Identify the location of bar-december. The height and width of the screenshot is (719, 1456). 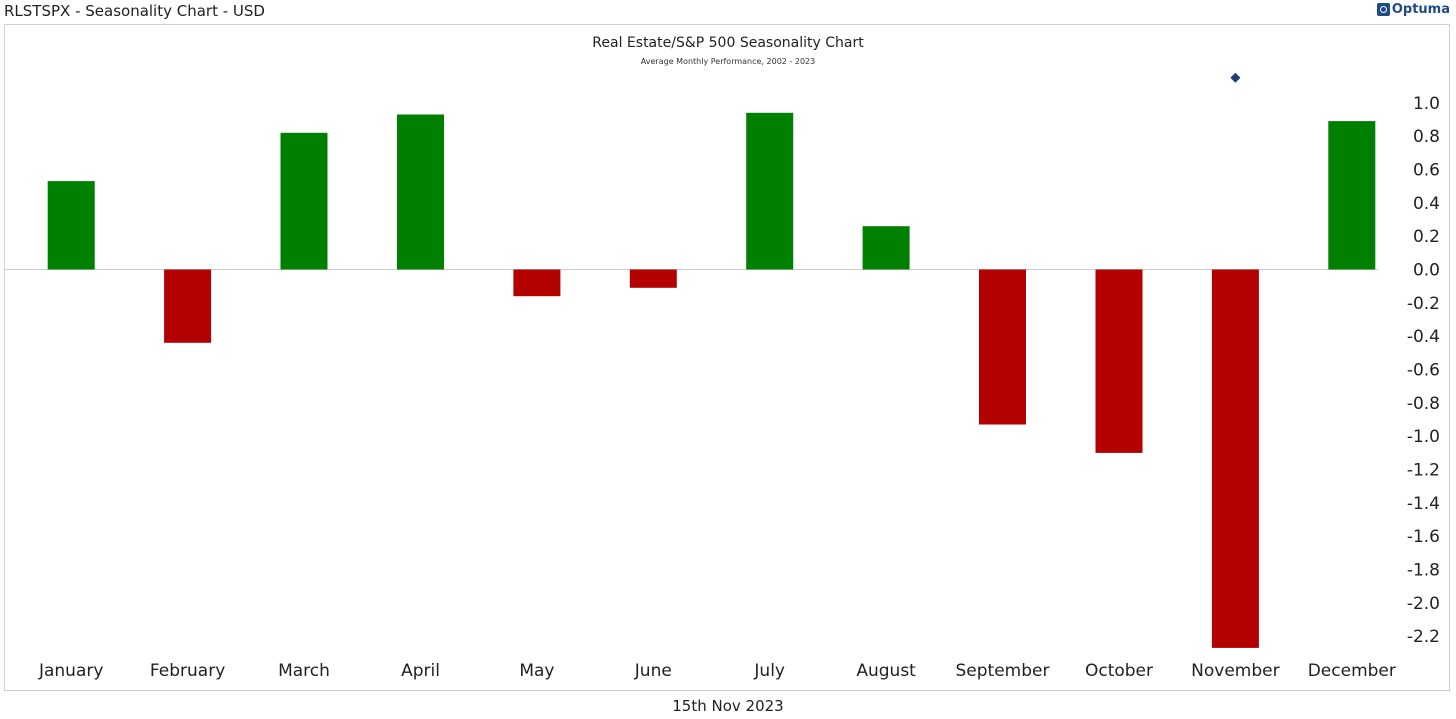
(1352, 195).